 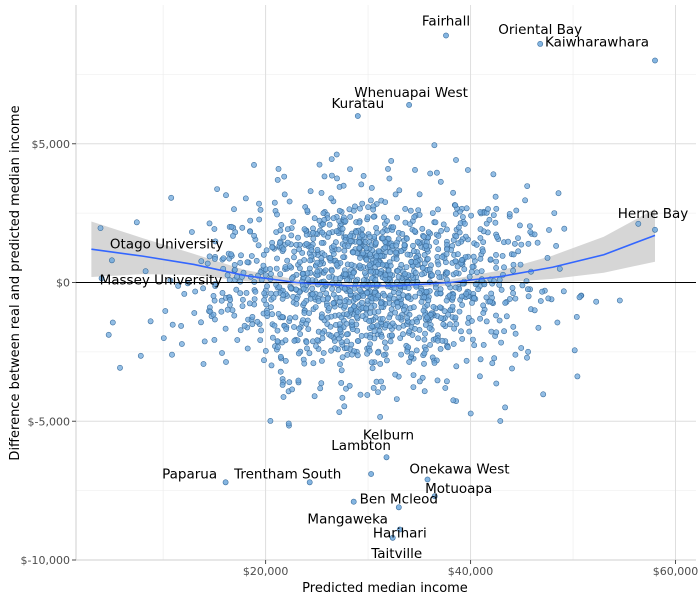 What do you see at coordinates (266, 571) in the screenshot?
I see `x-tick-label: $20,000` at bounding box center [266, 571].